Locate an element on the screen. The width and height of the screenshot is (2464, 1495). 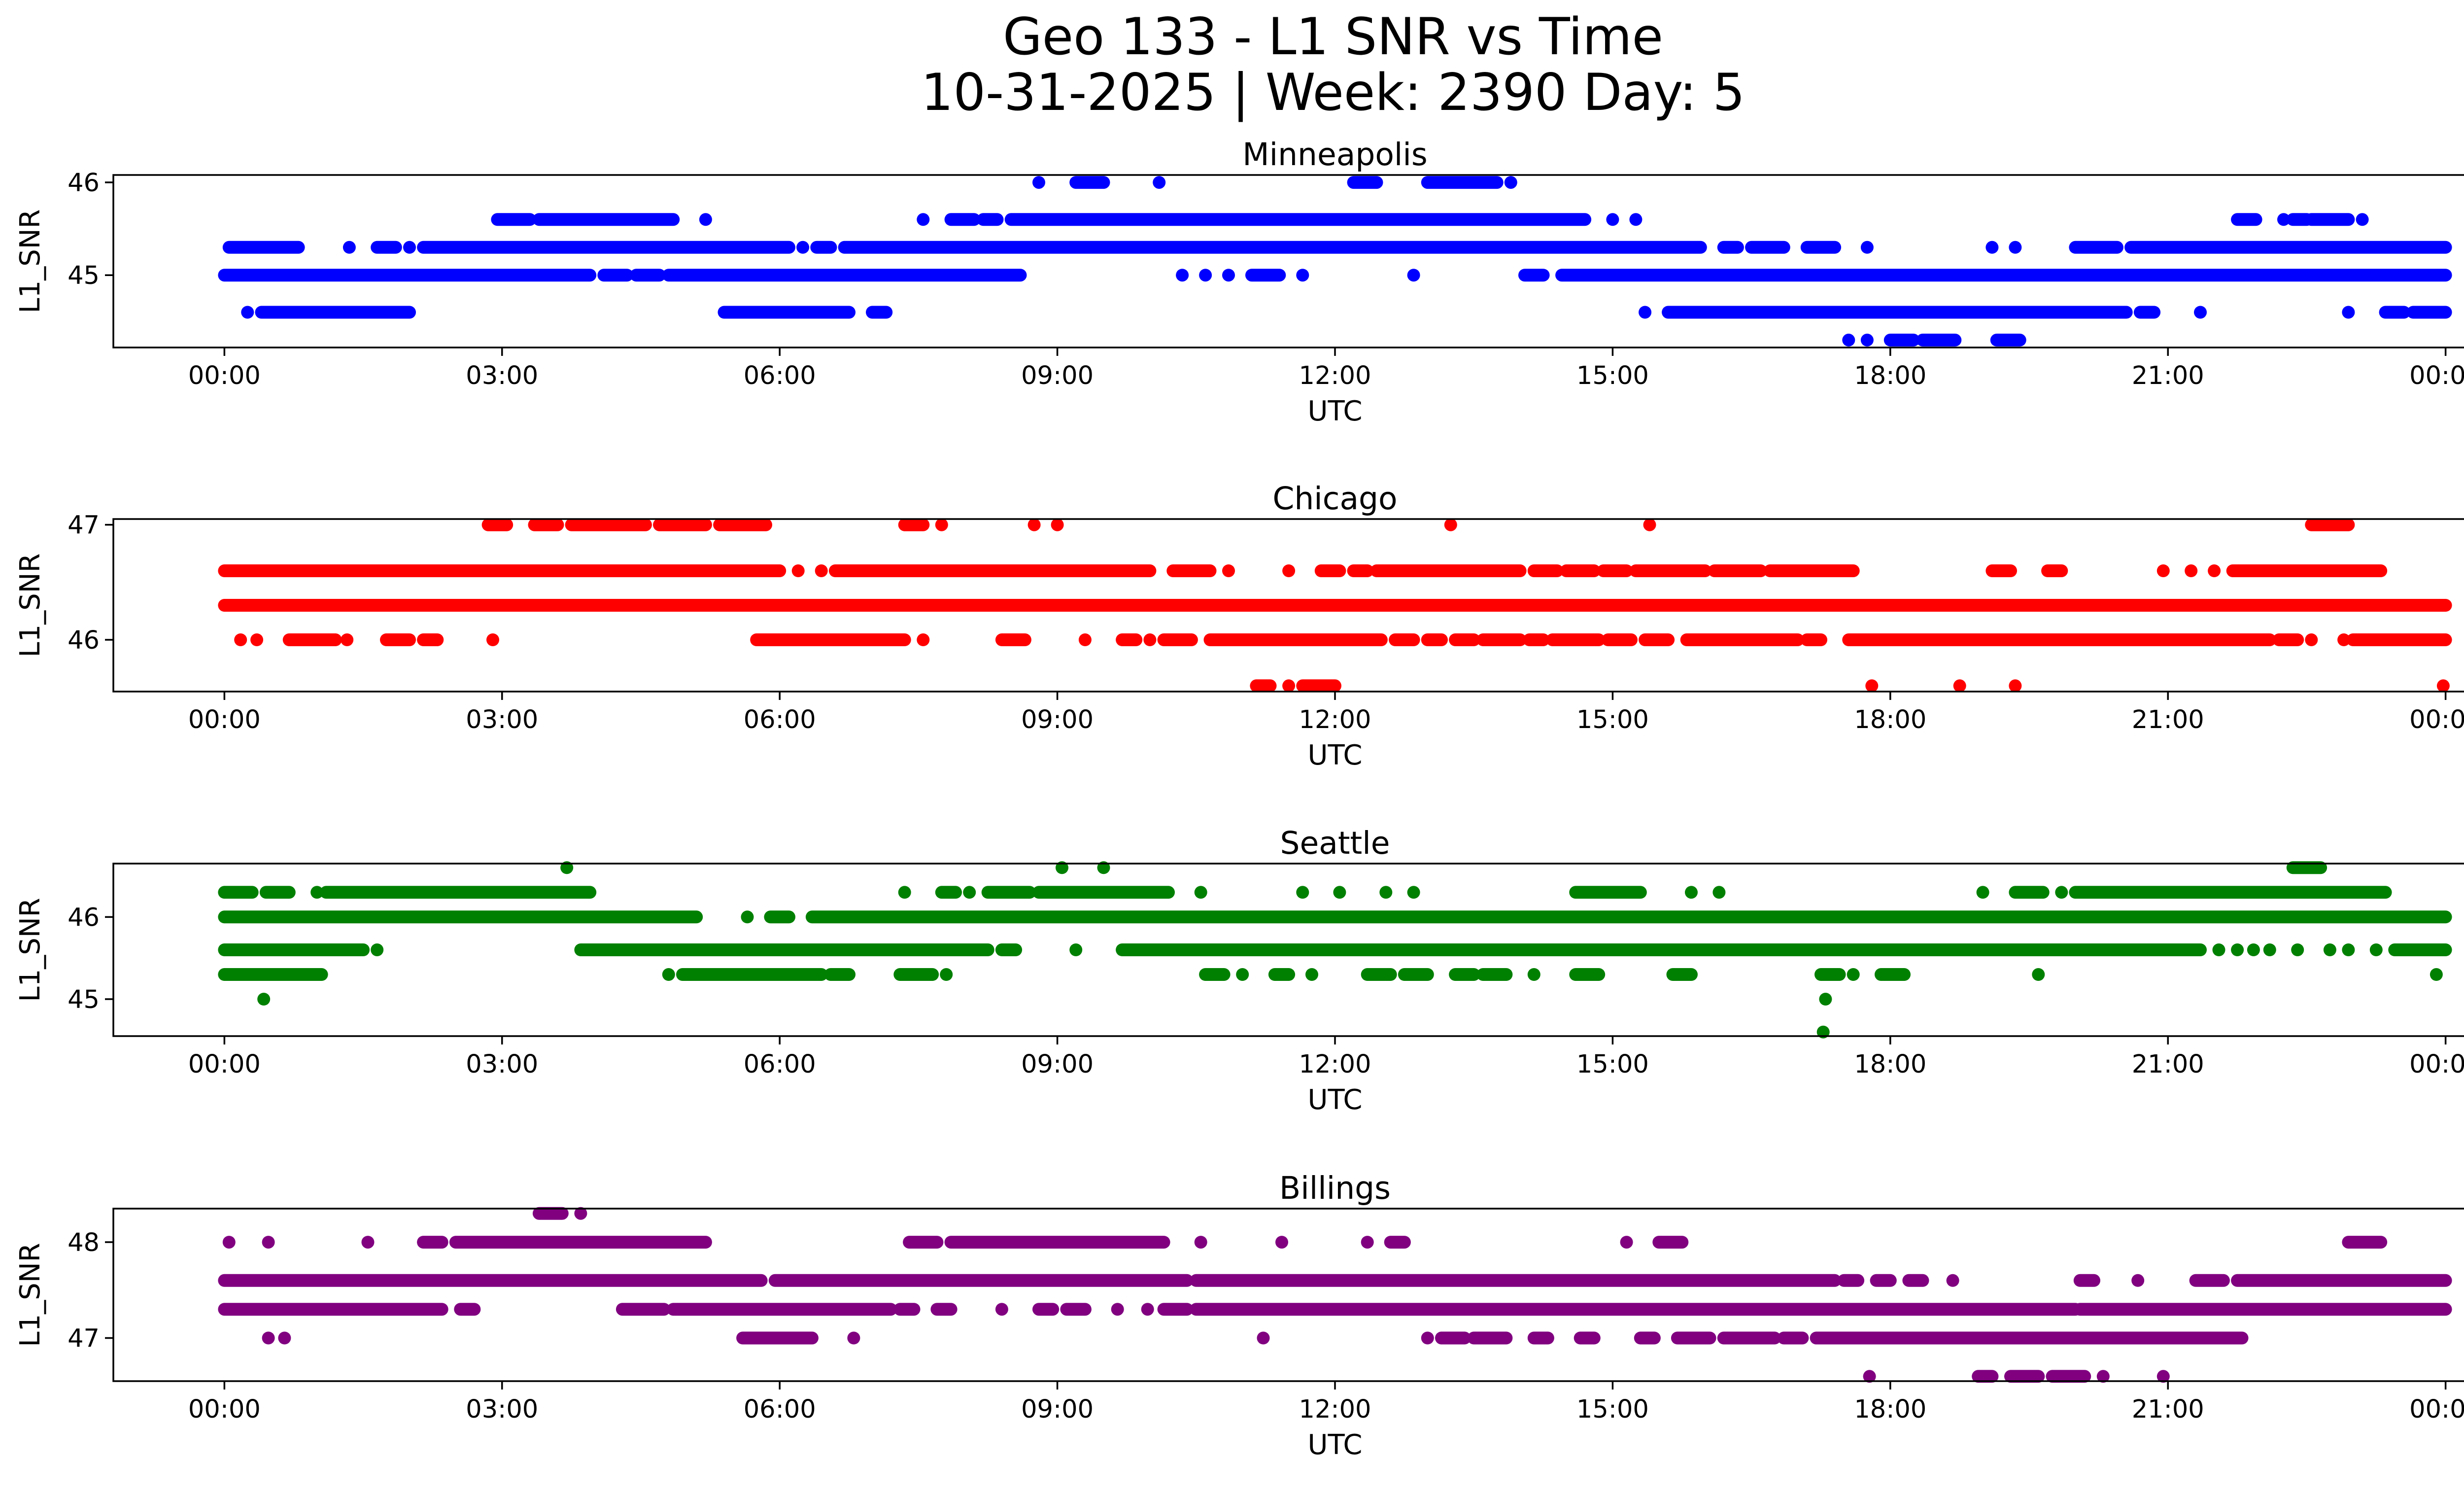
chicago-title: Chicago is located at coordinates (1334, 499).